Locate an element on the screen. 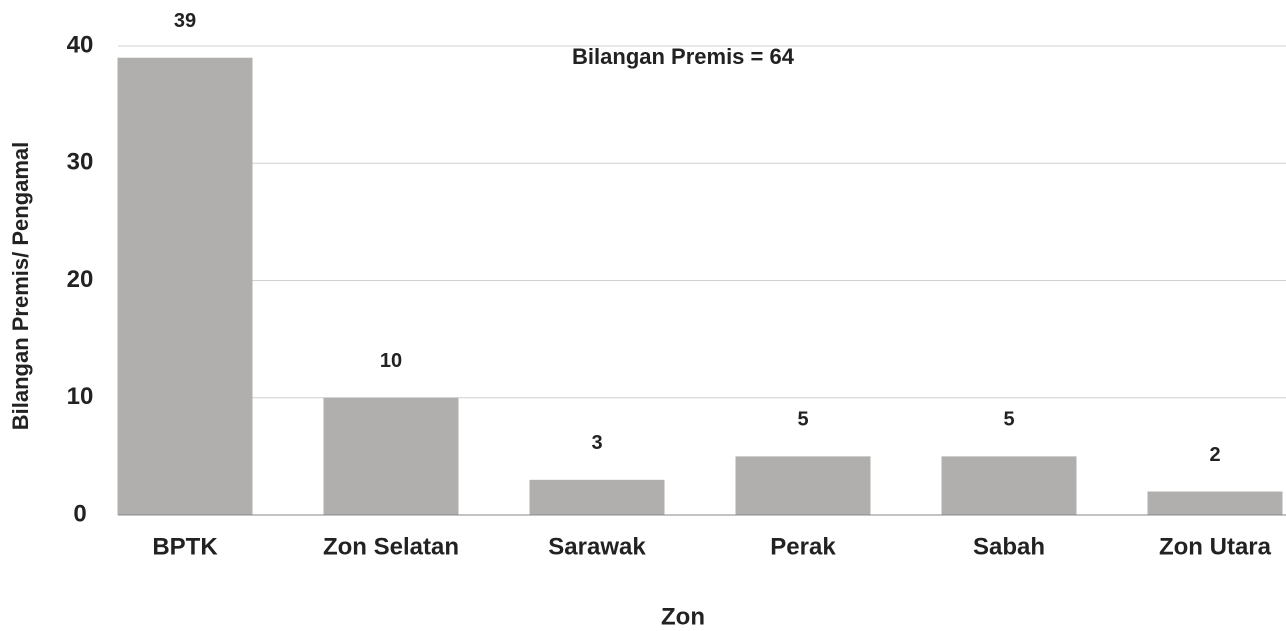 The image size is (1286, 631). x-tick-label: Zon Utara is located at coordinates (1215, 546).